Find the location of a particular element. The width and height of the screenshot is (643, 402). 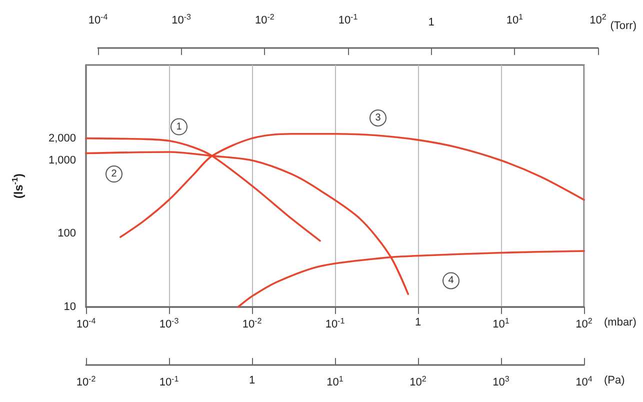

series-label: 3 is located at coordinates (378, 118).